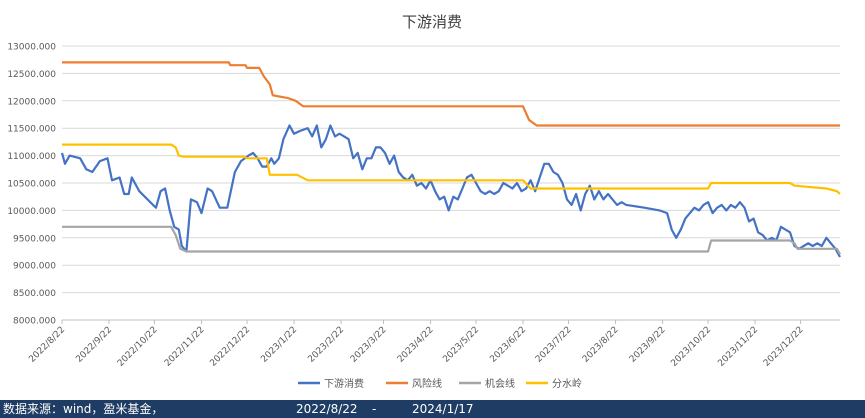  What do you see at coordinates (34, 294) in the screenshot?
I see `y-tick-label: 8500.000` at bounding box center [34, 294].